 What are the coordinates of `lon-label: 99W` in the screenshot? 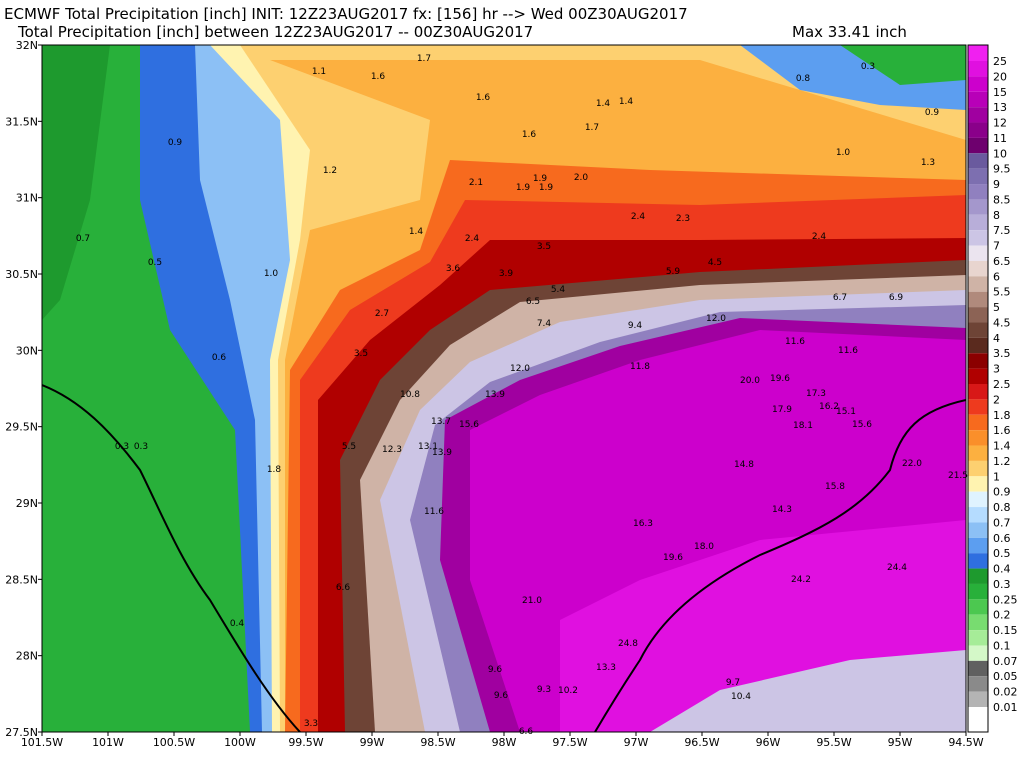 It's located at (372, 742).